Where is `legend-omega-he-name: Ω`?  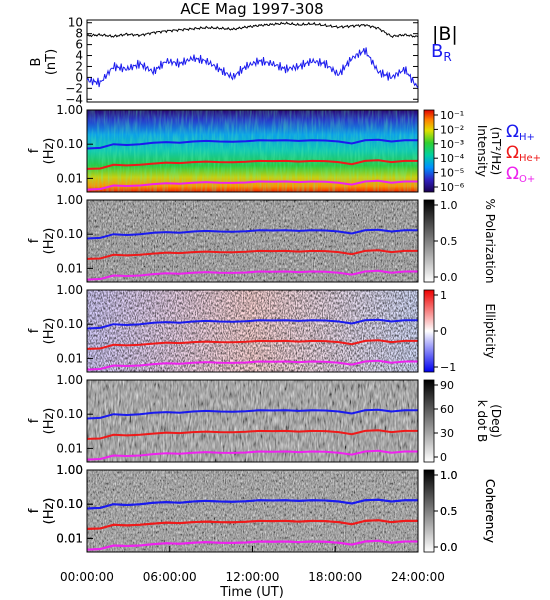 legend-omega-he-name: Ω is located at coordinates (512, 153).